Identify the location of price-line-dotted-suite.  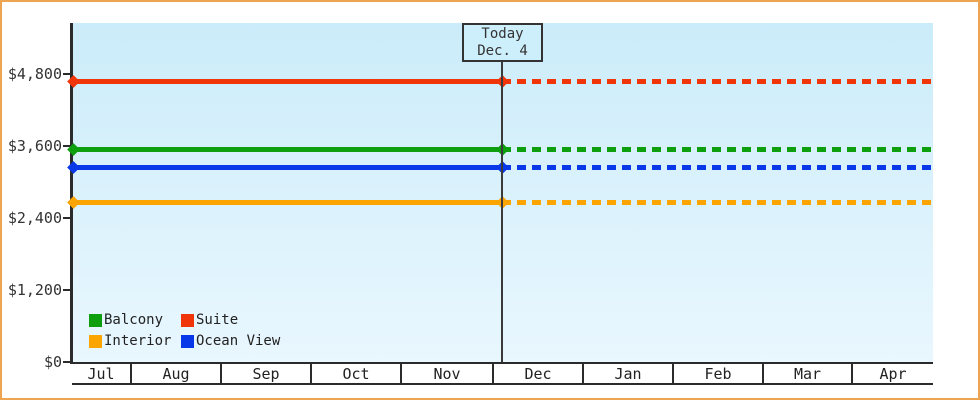
(717, 81).